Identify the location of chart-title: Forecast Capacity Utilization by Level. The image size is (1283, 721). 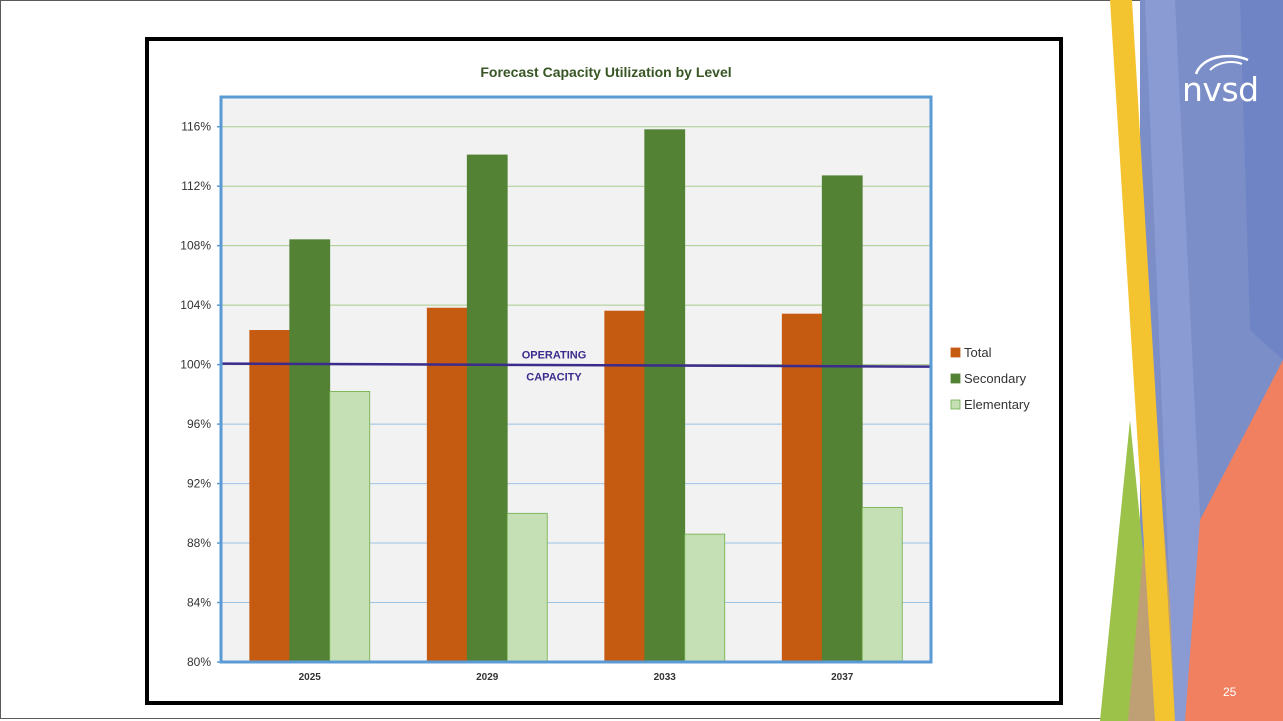
(605, 72).